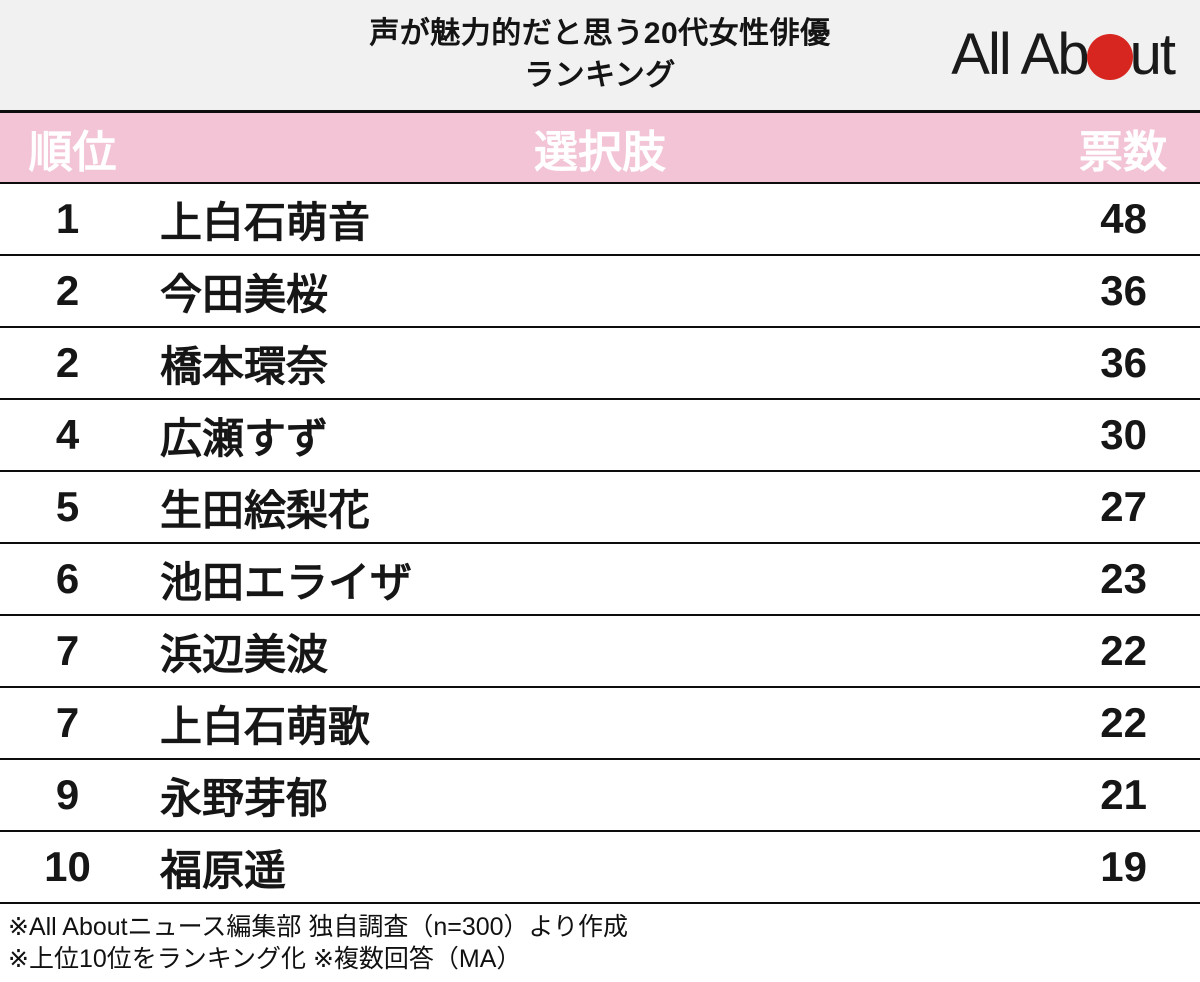 The image size is (1200, 982). Describe the element at coordinates (286, 582) in the screenshot. I see `actor-name-cell: 池田エライザ` at that location.